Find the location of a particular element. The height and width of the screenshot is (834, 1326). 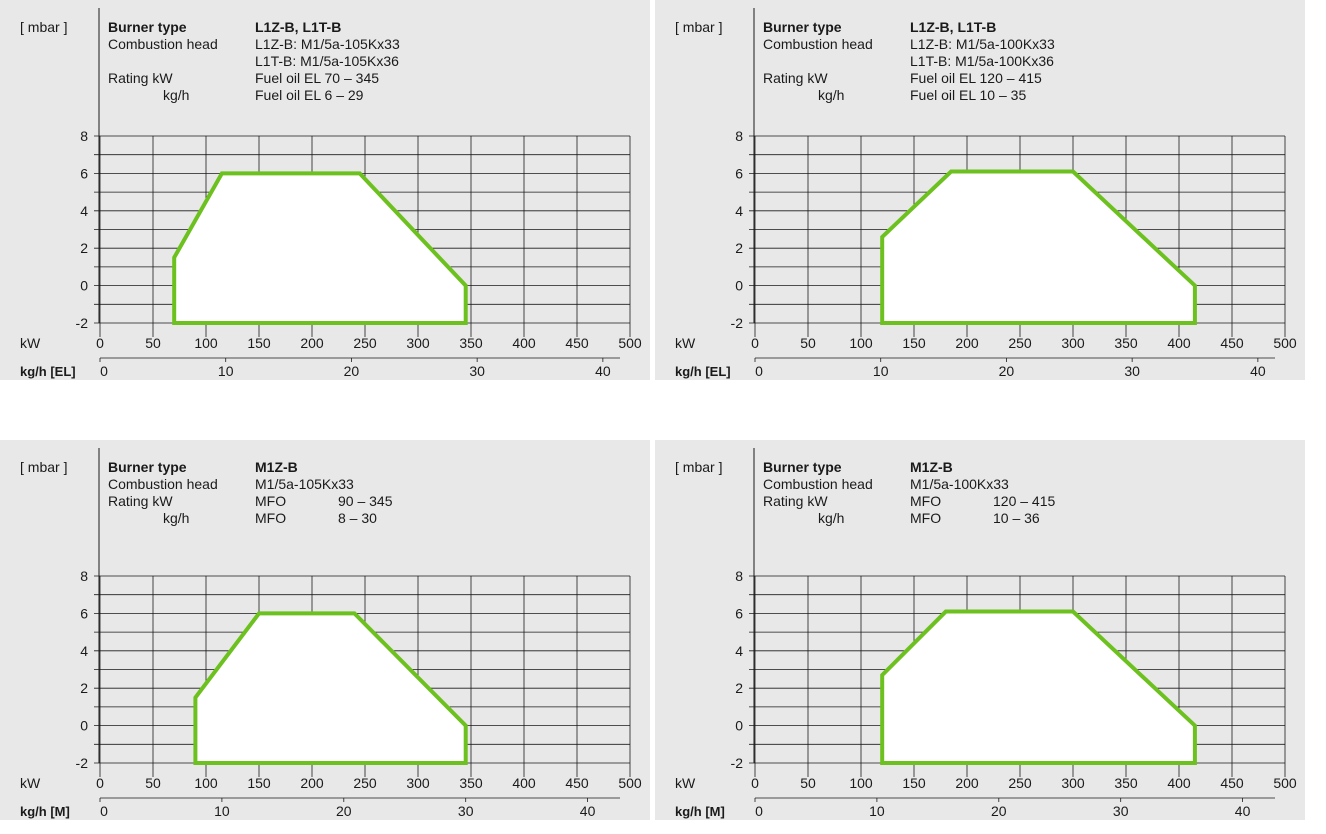

info-value: Fuel oil EL 70 – 345 is located at coordinates (317, 78).